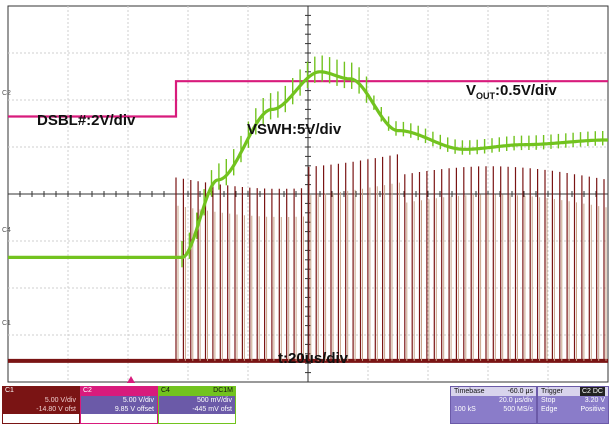  Describe the element at coordinates (9, 390) in the screenshot. I see `c1-tag: C1` at that location.